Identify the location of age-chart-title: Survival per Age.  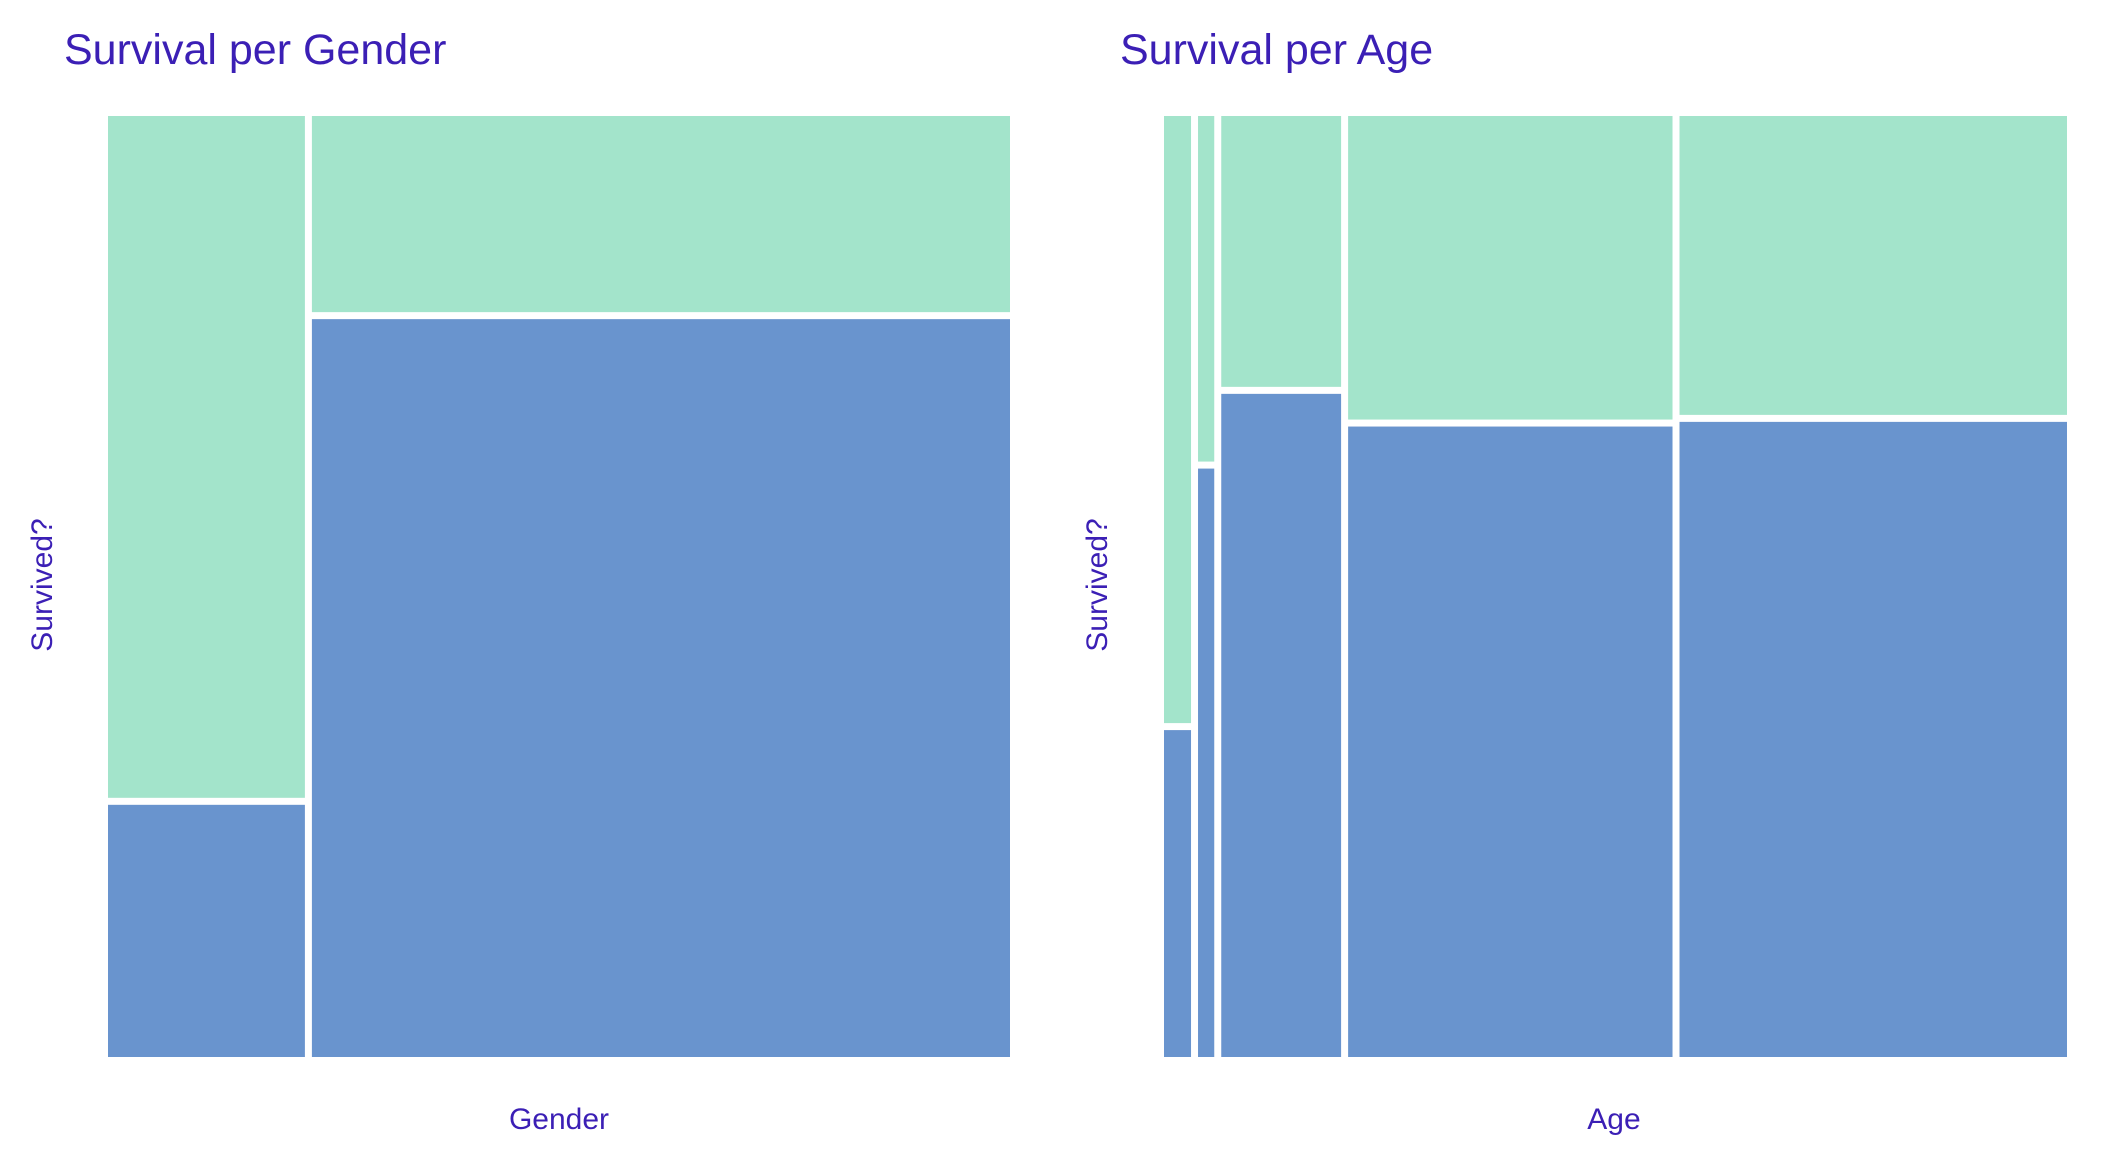
(1276, 50).